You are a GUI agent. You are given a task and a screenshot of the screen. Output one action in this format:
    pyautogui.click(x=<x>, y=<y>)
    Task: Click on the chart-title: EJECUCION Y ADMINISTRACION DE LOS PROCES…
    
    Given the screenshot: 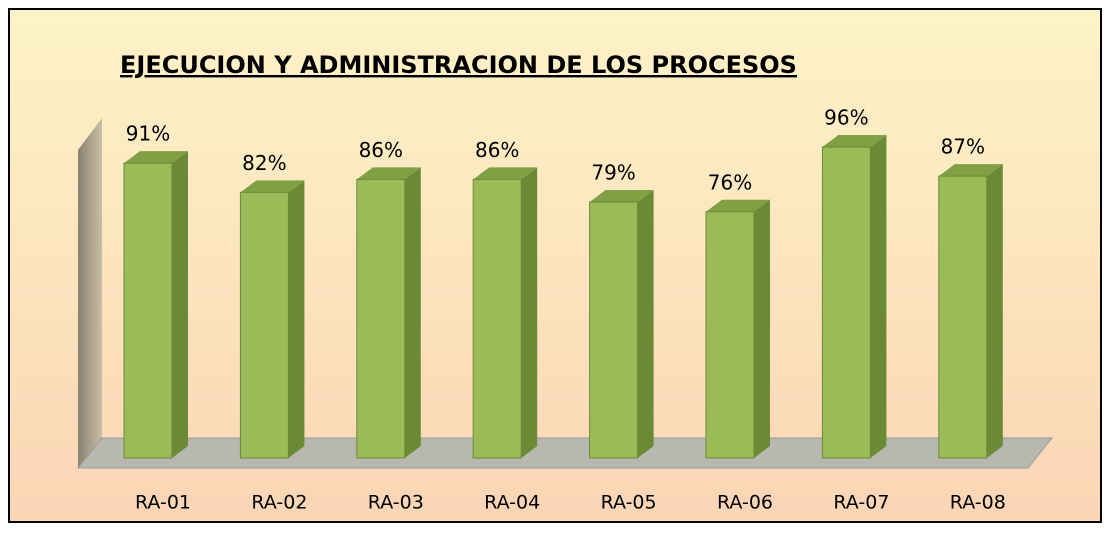 What is the action you would take?
    pyautogui.click(x=458, y=65)
    